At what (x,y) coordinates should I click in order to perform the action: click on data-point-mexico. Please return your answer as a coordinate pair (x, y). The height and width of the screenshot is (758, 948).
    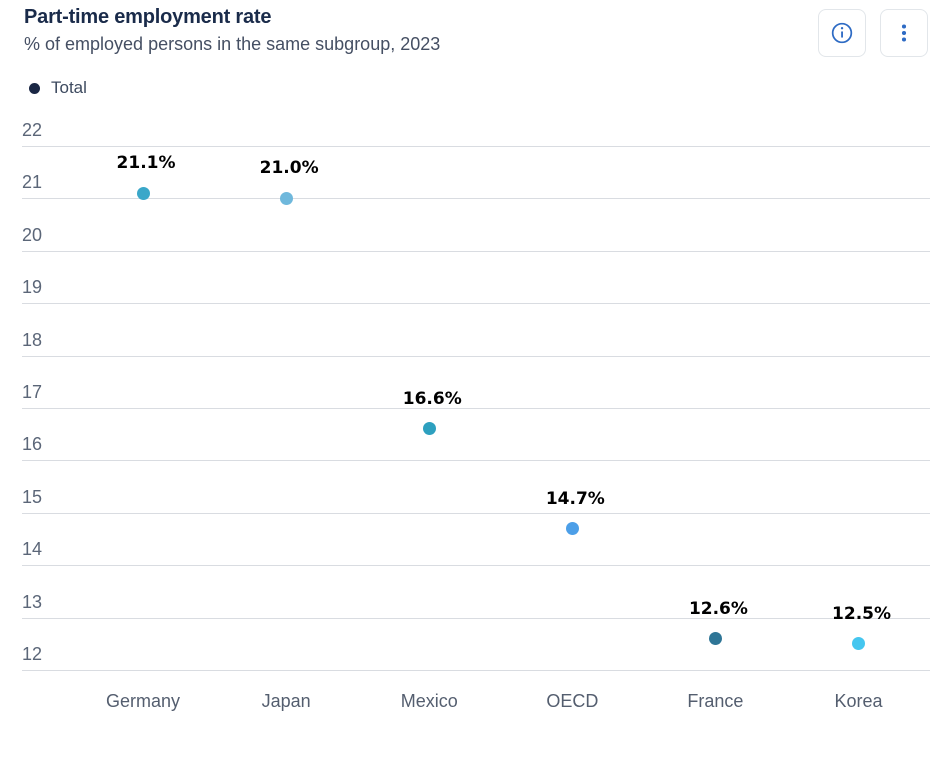
    Looking at the image, I should click on (429, 429).